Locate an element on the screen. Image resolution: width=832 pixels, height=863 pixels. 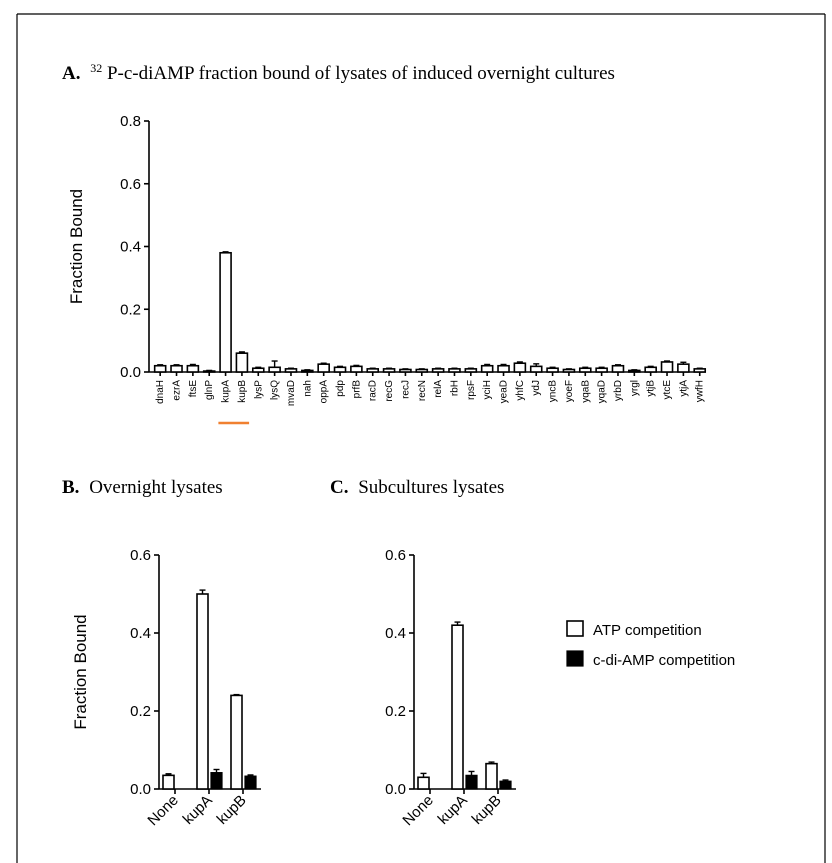
chart-a-x-tick-label: glnP is located at coordinates (209, 390).